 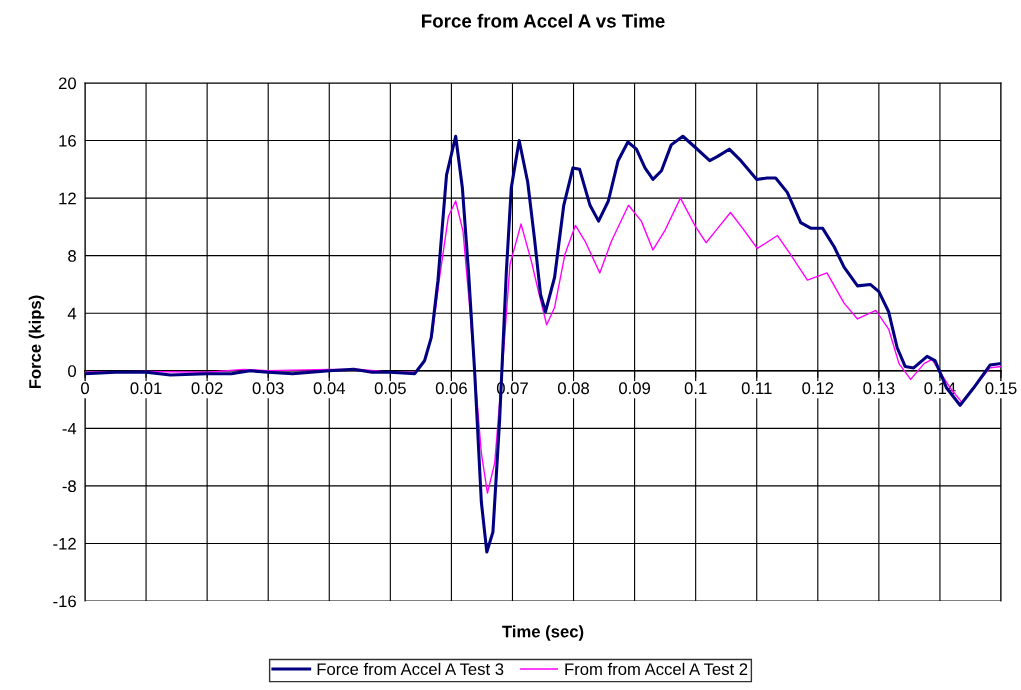 I want to click on y-tick-label: 0, so click(x=72, y=371).